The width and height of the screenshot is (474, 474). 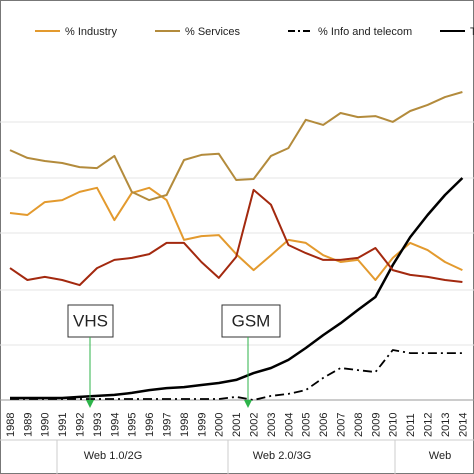 What do you see at coordinates (272, 425) in the screenshot?
I see `x-tick-label: 2003` at bounding box center [272, 425].